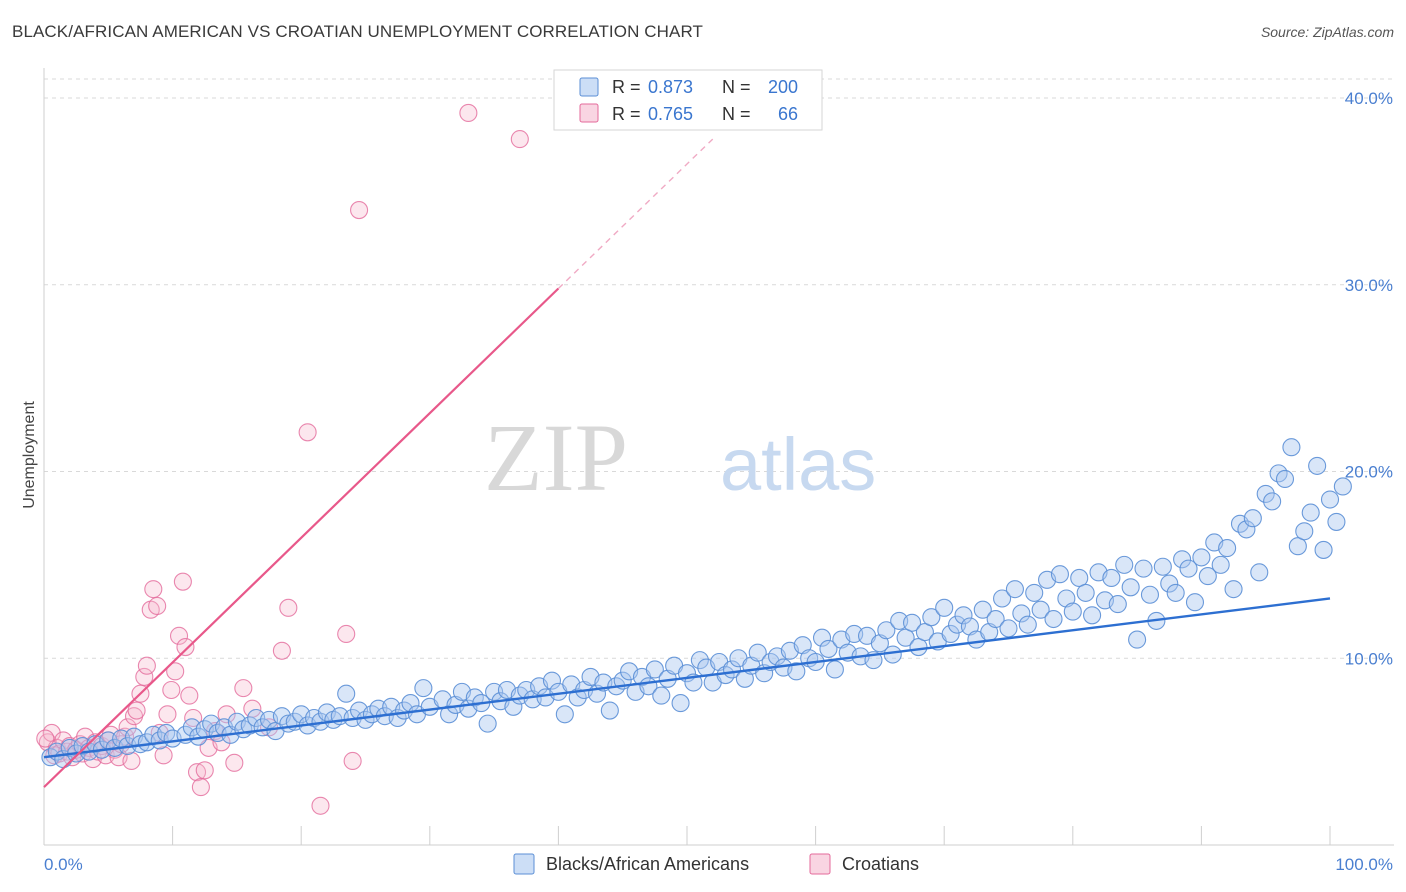  Describe the element at coordinates (783, 87) in the screenshot. I see `stats-n-value-blue: 200` at that location.